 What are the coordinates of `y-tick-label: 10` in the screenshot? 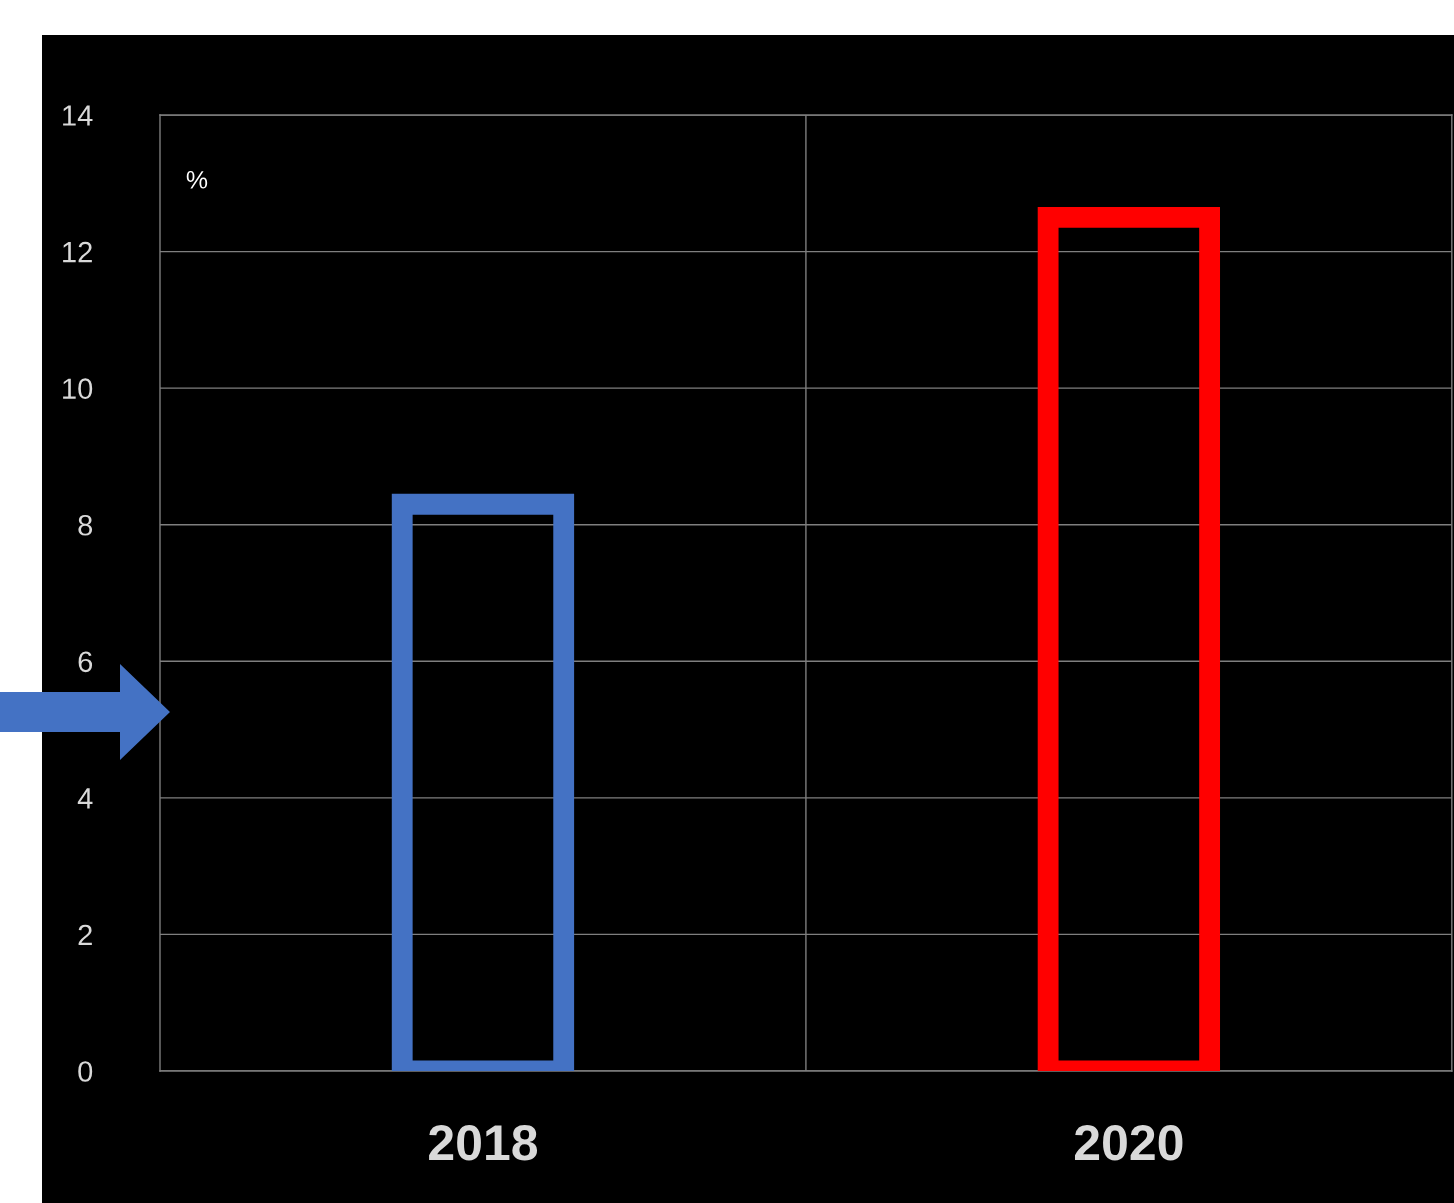 It's located at (78, 388).